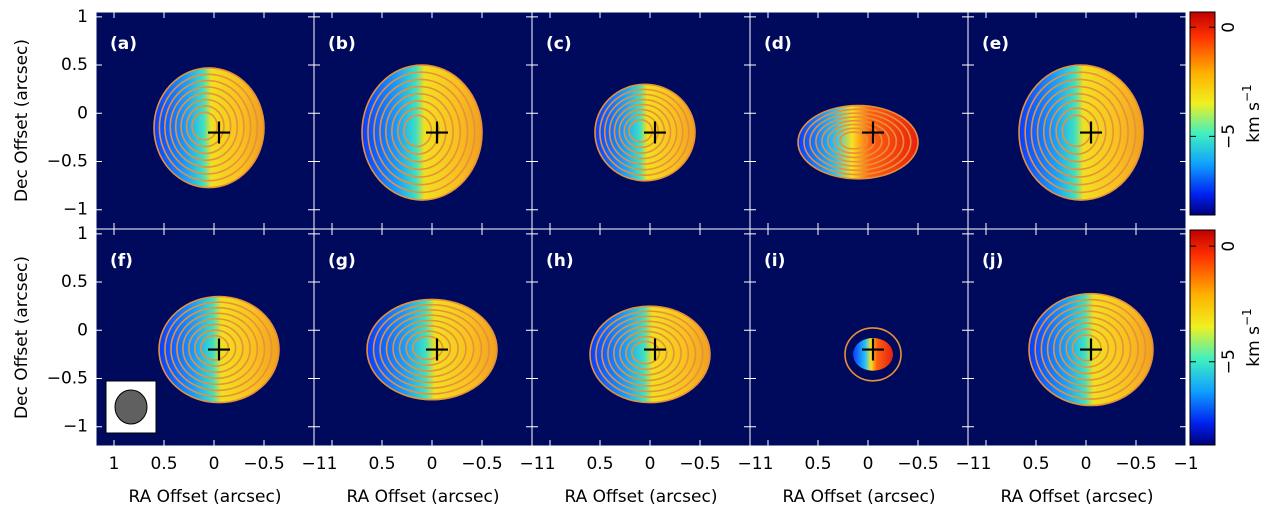 The width and height of the screenshot is (1271, 519). I want to click on y-tick-label: −0.5, so click(67, 161).